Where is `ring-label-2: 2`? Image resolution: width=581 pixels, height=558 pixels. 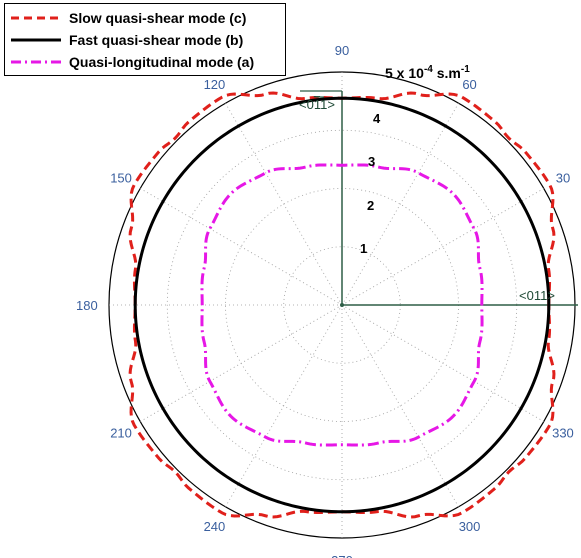 ring-label-2: 2 is located at coordinates (370, 205).